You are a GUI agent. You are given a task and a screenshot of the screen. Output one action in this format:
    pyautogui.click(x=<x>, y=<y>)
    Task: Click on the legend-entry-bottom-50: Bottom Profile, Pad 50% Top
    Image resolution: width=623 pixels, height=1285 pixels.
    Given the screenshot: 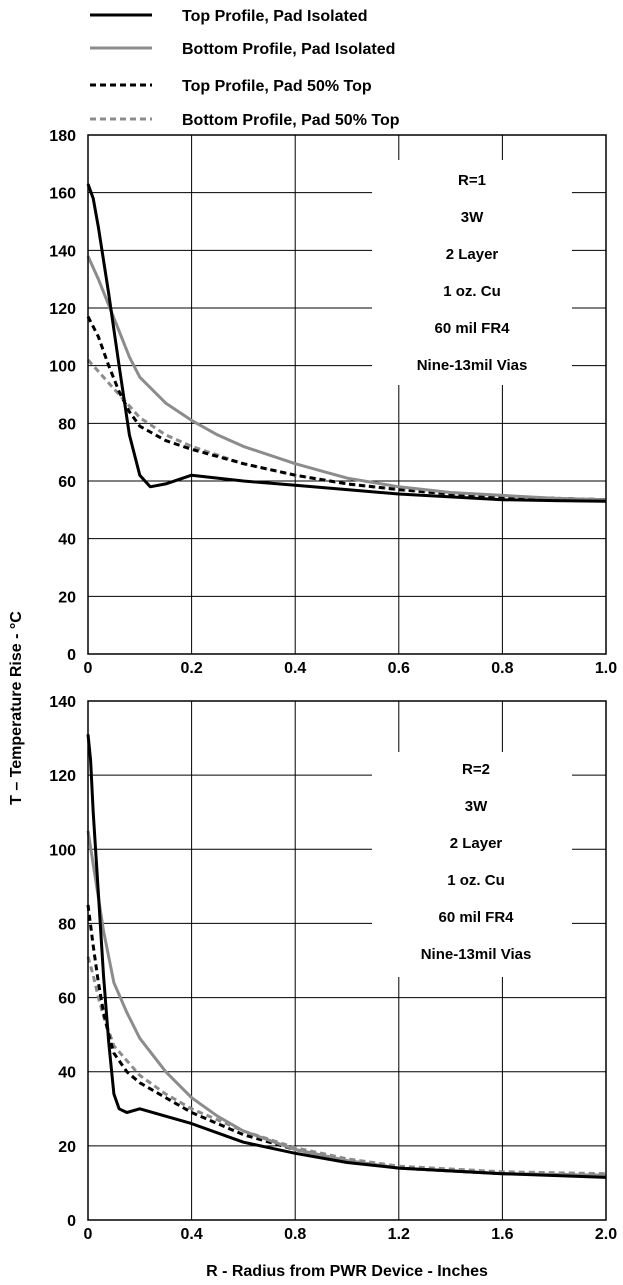 What is the action you would take?
    pyautogui.click(x=245, y=120)
    